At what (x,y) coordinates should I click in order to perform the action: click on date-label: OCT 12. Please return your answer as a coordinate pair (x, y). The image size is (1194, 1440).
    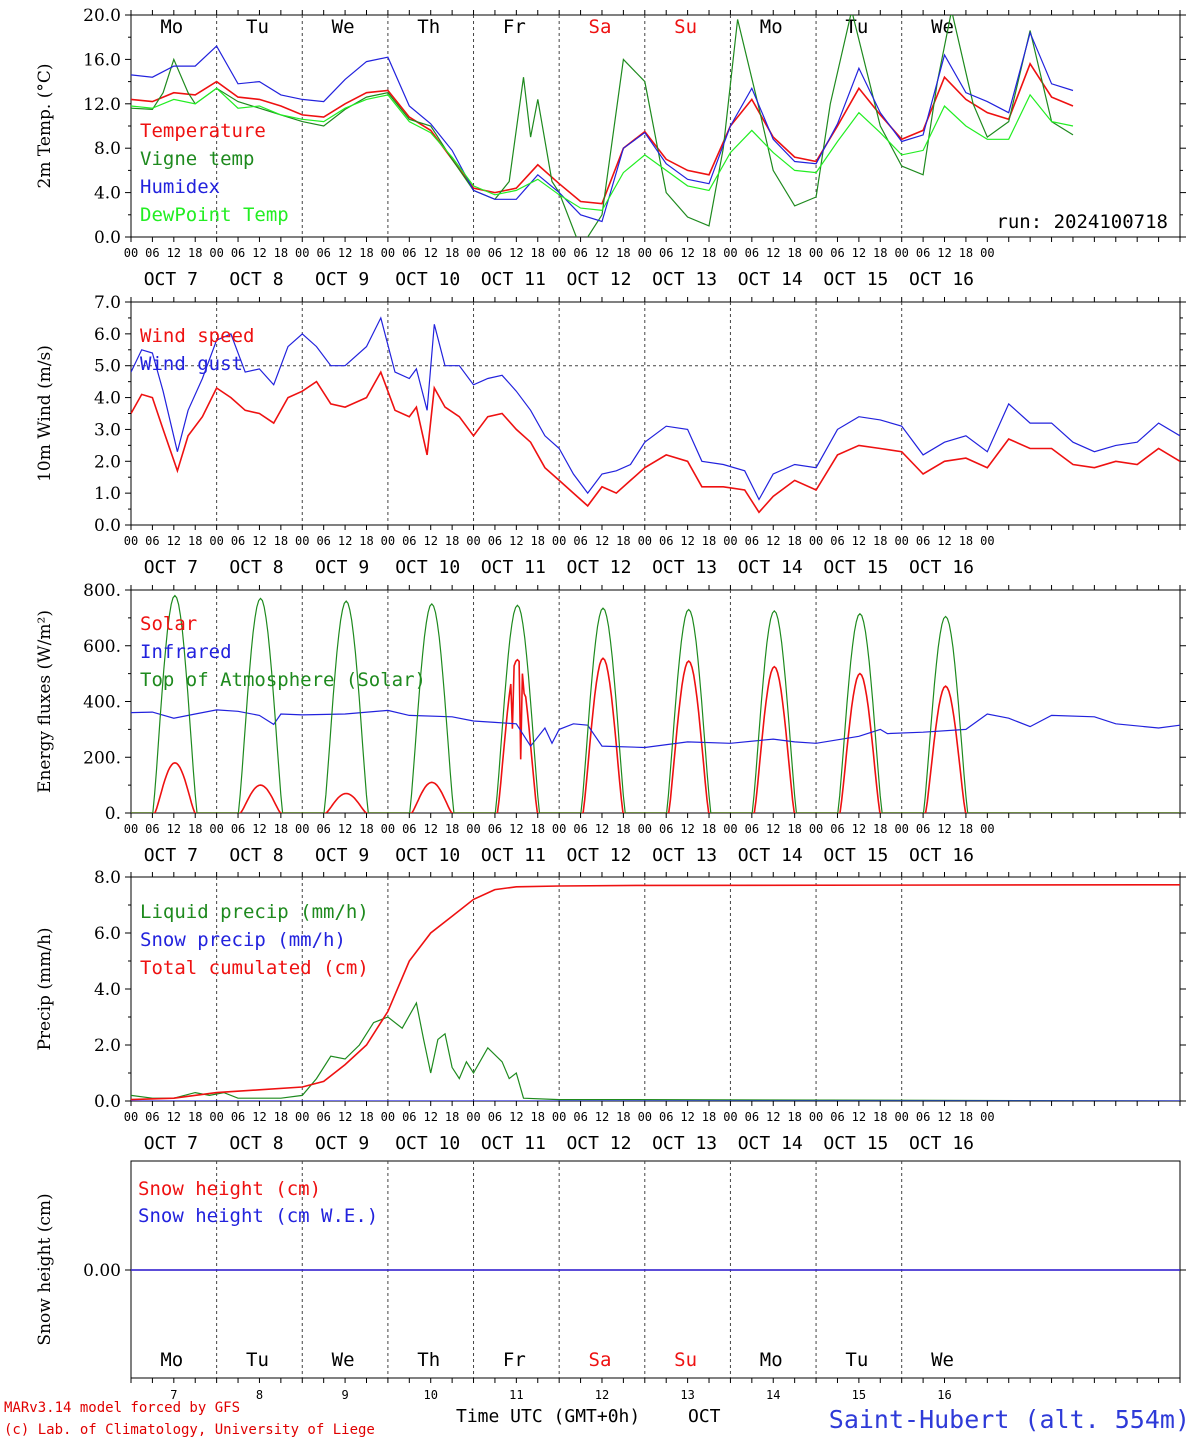
    Looking at the image, I should click on (598, 855).